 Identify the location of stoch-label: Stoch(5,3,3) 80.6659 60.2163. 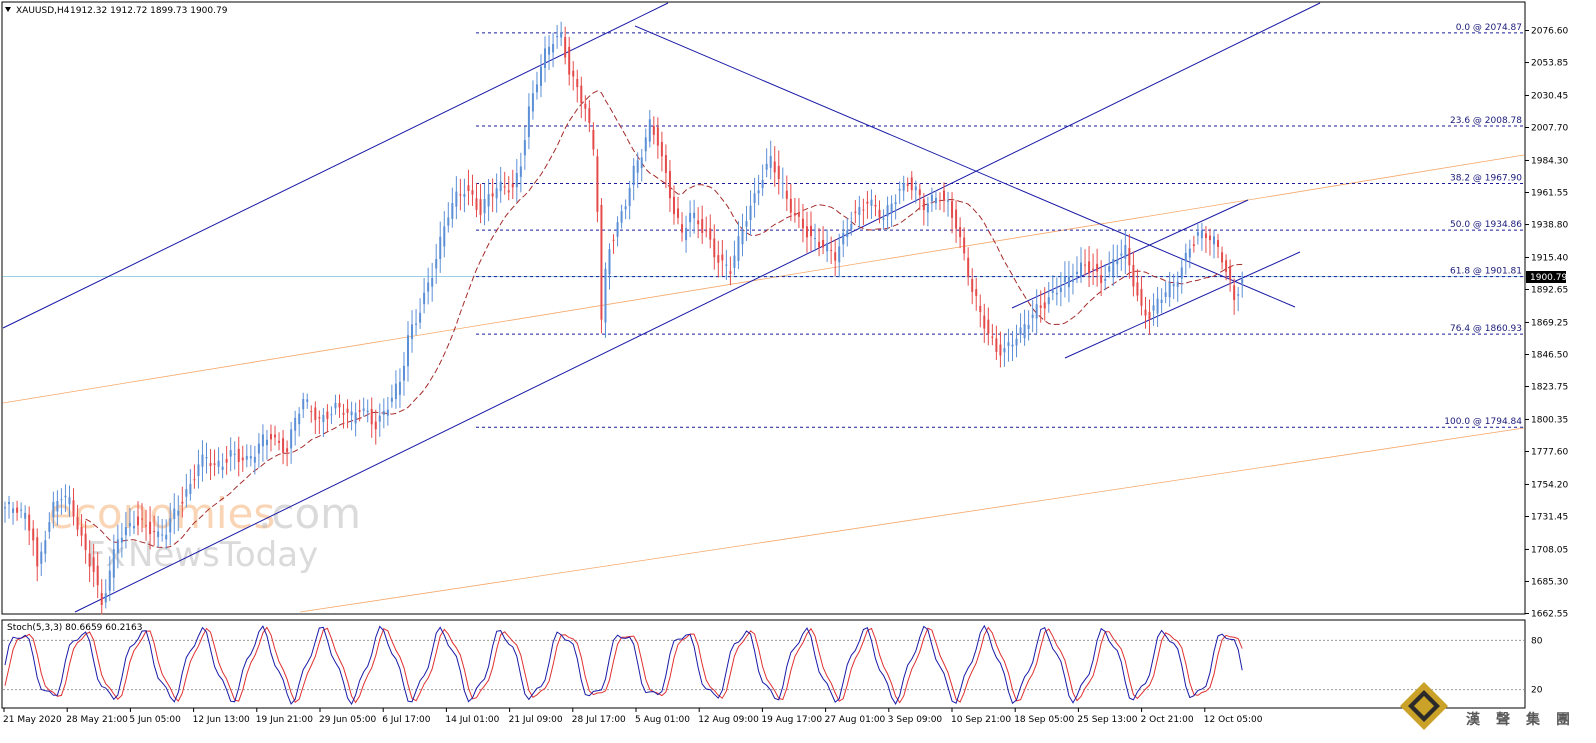
(74, 628).